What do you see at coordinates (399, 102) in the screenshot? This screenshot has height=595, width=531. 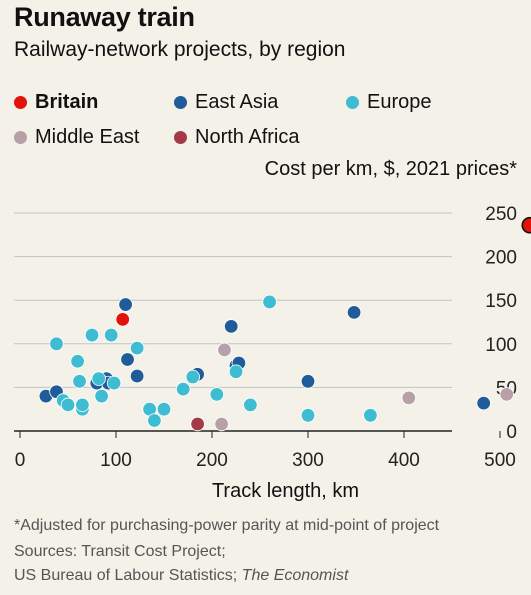 I see `legend-label: Europe` at bounding box center [399, 102].